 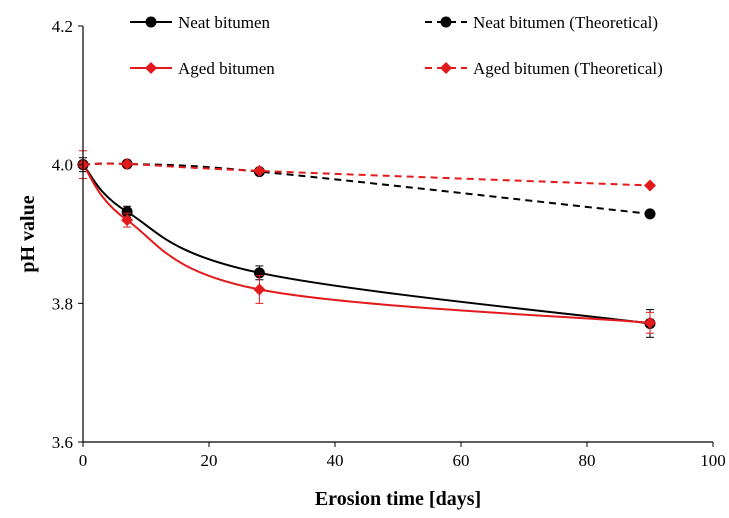 What do you see at coordinates (461, 460) in the screenshot?
I see `x-tick-label: 60` at bounding box center [461, 460].